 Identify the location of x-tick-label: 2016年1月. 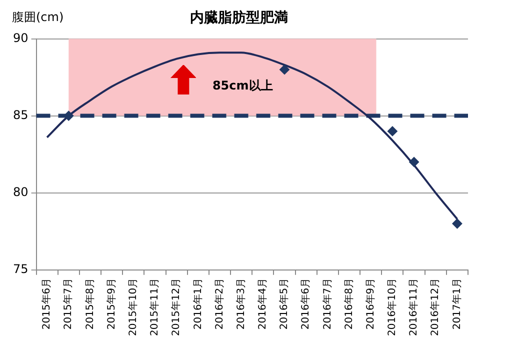
(198, 304).